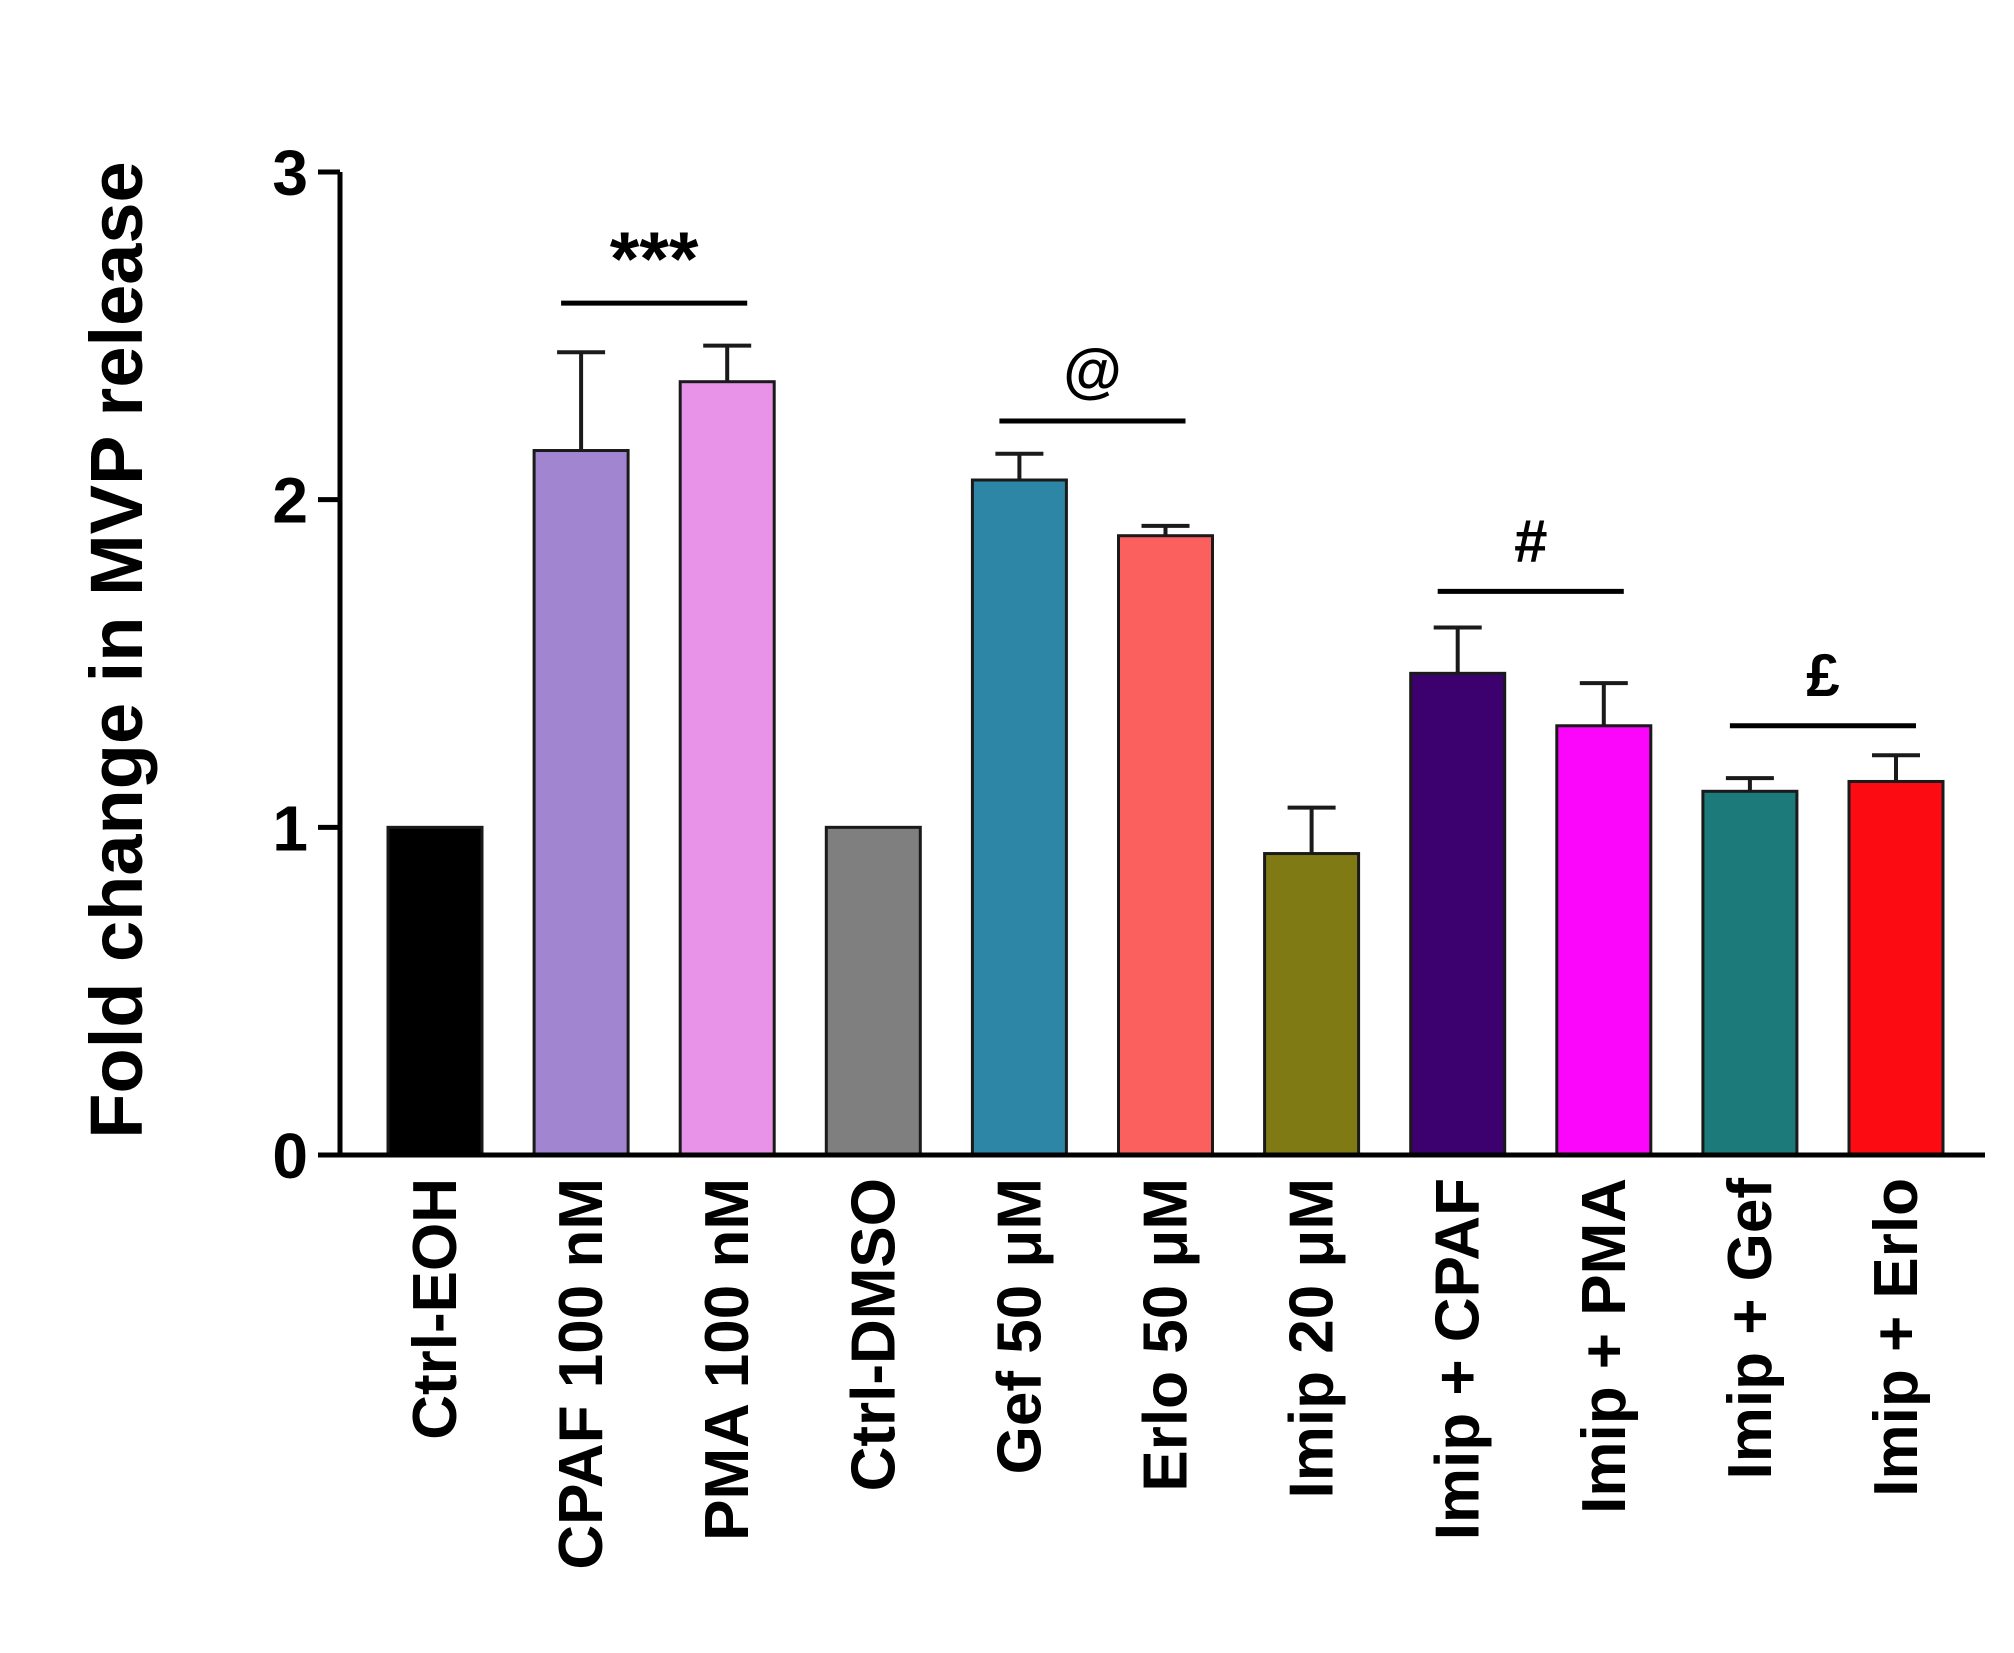 The width and height of the screenshot is (2014, 1653). What do you see at coordinates (581, 1374) in the screenshot?
I see `x-tick-label: CPAF 100 nM` at bounding box center [581, 1374].